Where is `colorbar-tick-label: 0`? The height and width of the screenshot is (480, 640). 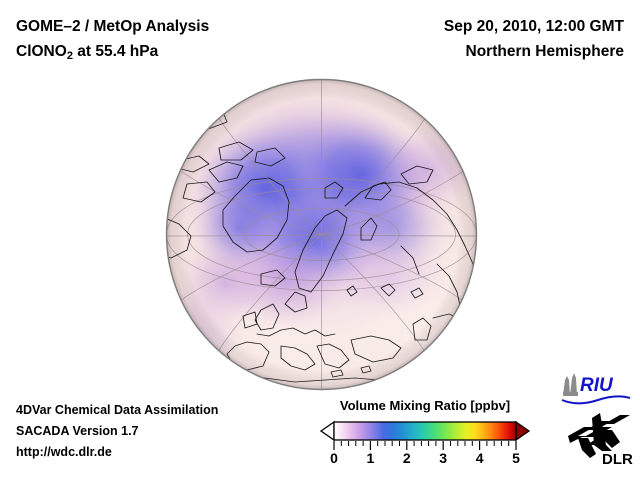
colorbar-tick-label: 0 is located at coordinates (334, 457).